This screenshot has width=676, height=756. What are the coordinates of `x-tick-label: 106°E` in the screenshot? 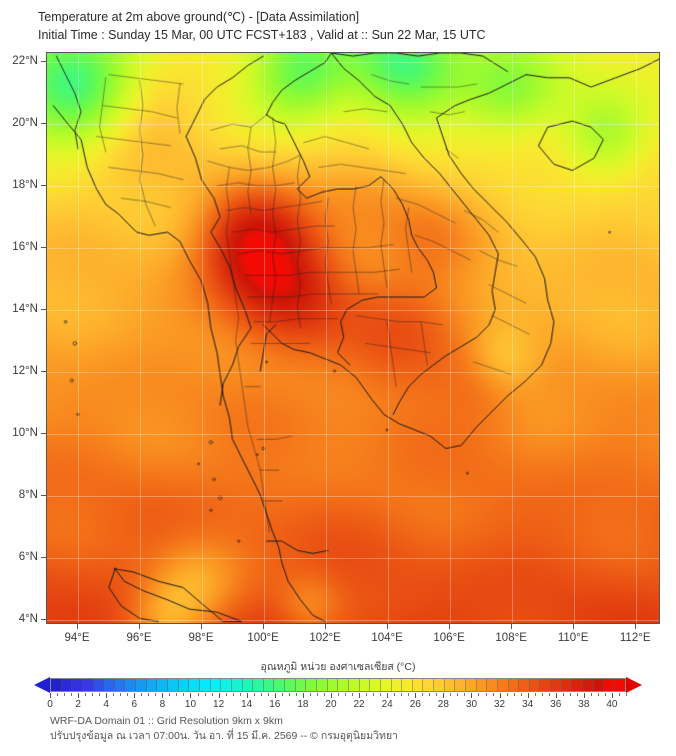 It's located at (449, 638).